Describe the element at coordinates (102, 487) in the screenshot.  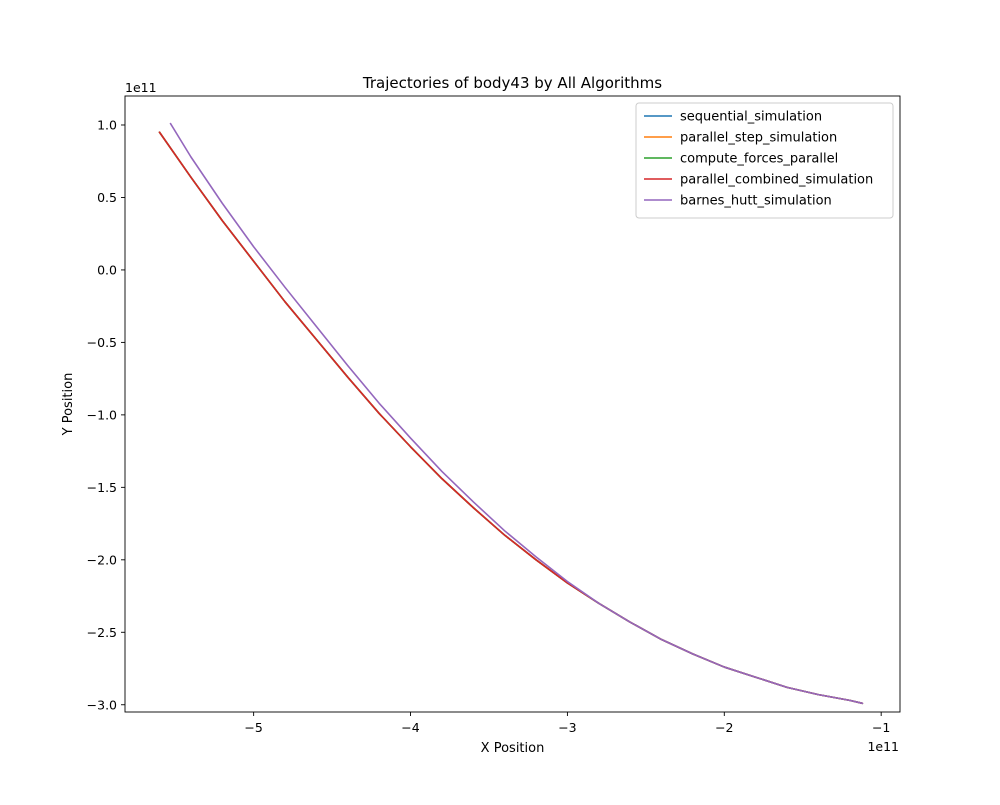
I see `y-tick-label: −1.5` at that location.